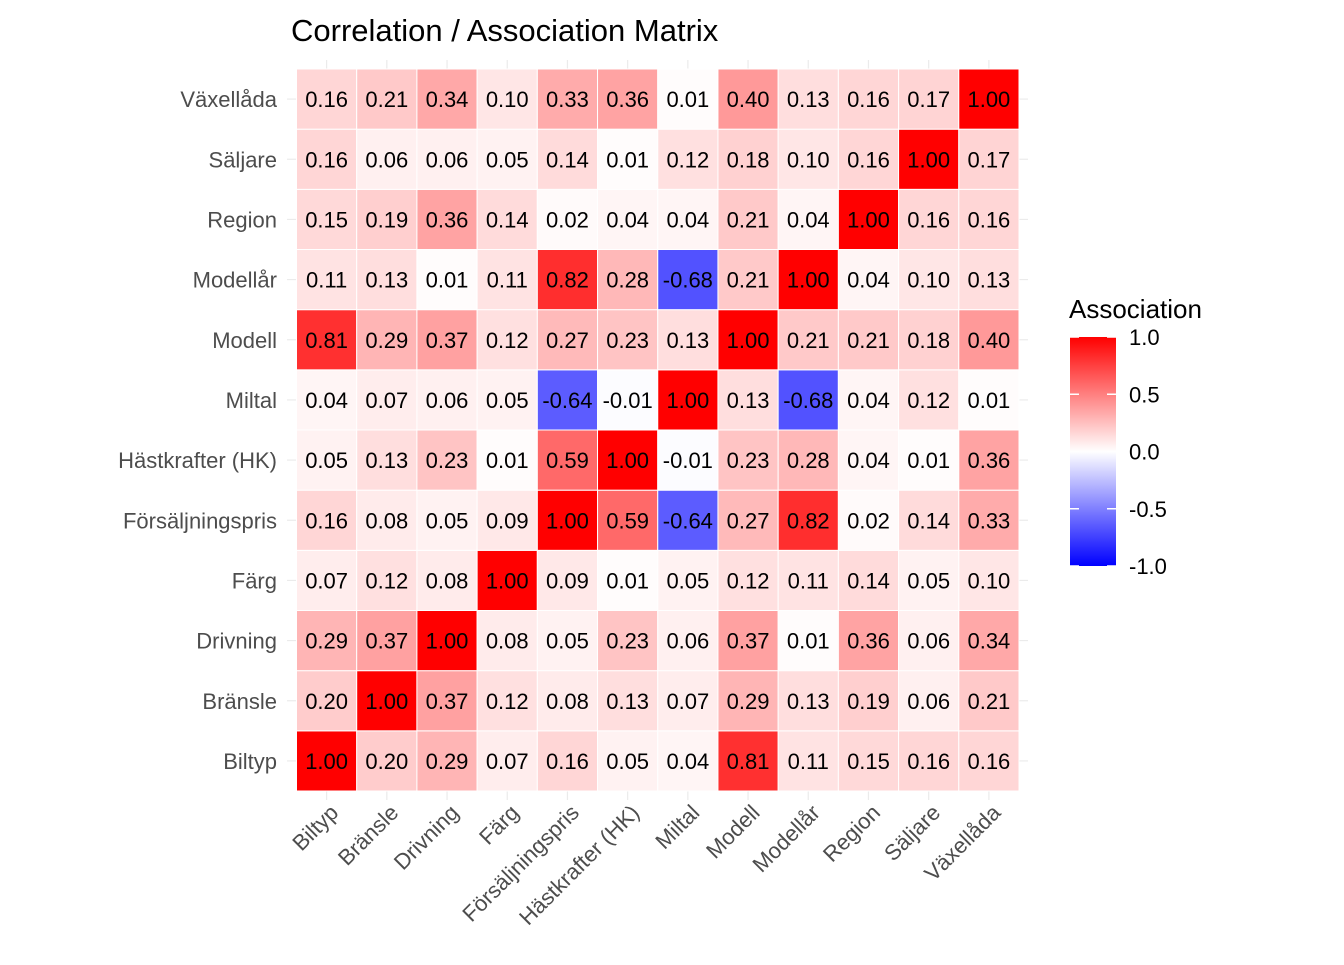 Image resolution: width=1344 pixels, height=965 pixels. I want to click on heatmap-cell-modellar-bransle, so click(808, 701).